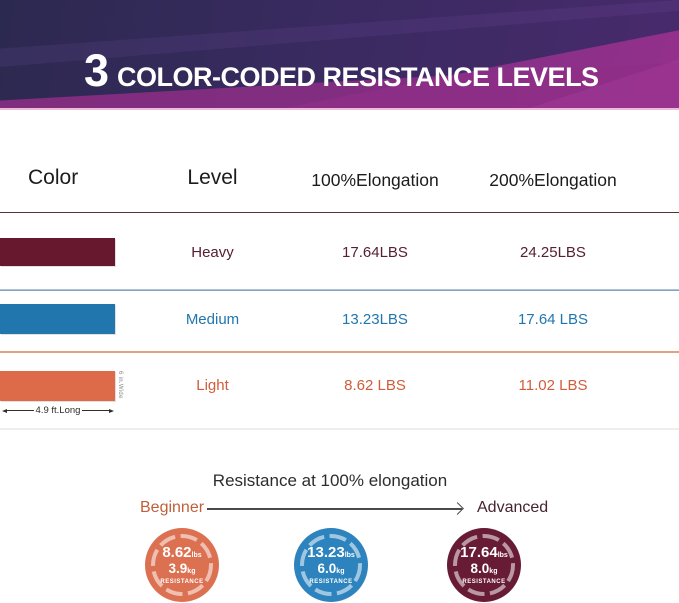 The height and width of the screenshot is (603, 679). I want to click on row-divider-medium, so click(339, 352).